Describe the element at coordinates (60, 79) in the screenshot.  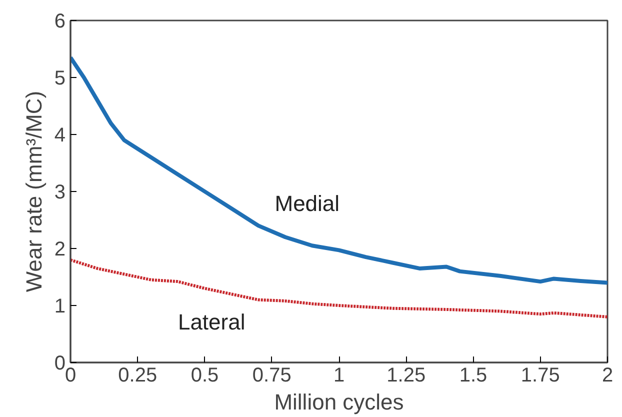
I see `y-tick-label: 5` at that location.